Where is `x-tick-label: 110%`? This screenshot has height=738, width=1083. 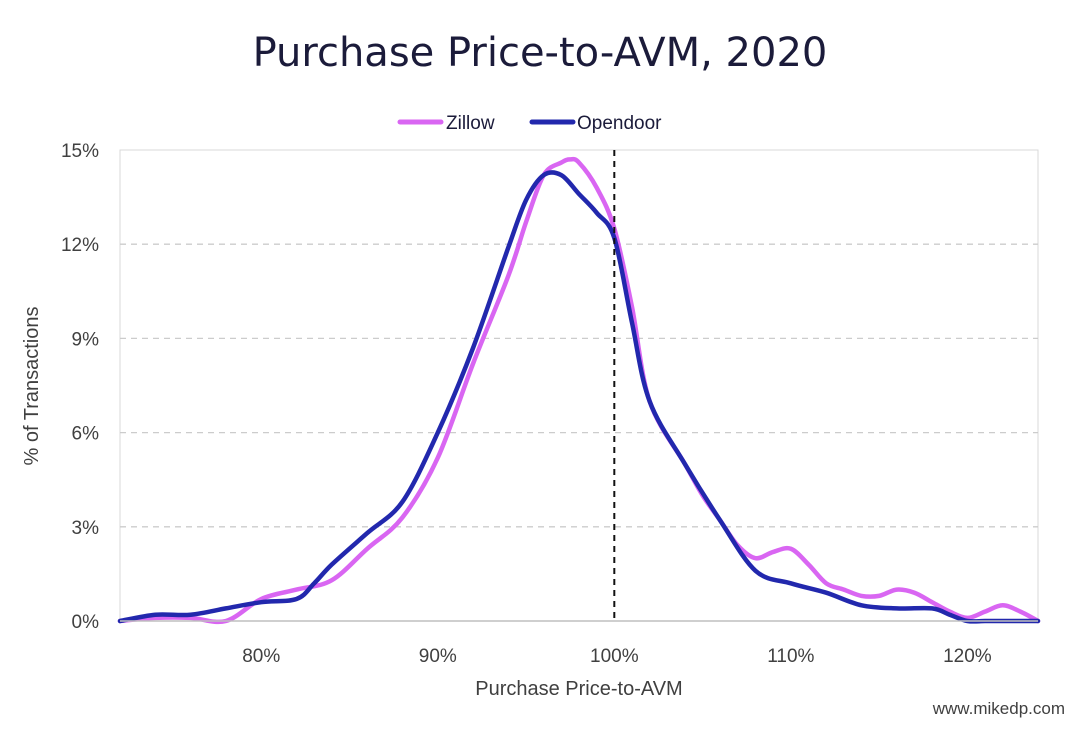
x-tick-label: 110% is located at coordinates (790, 656).